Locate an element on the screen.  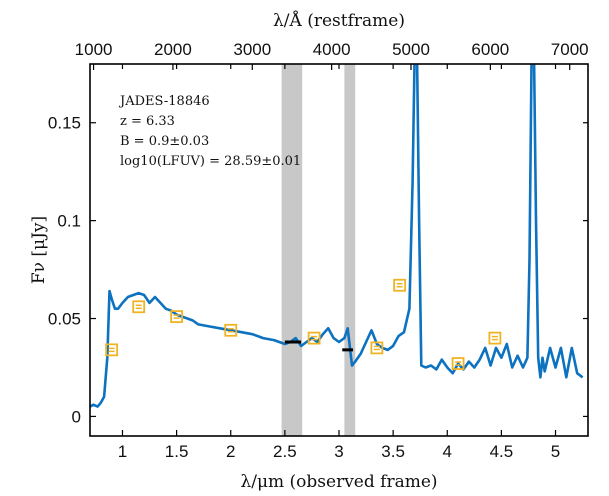
annotation-object-name: JADES-18846 is located at coordinates (164, 101).